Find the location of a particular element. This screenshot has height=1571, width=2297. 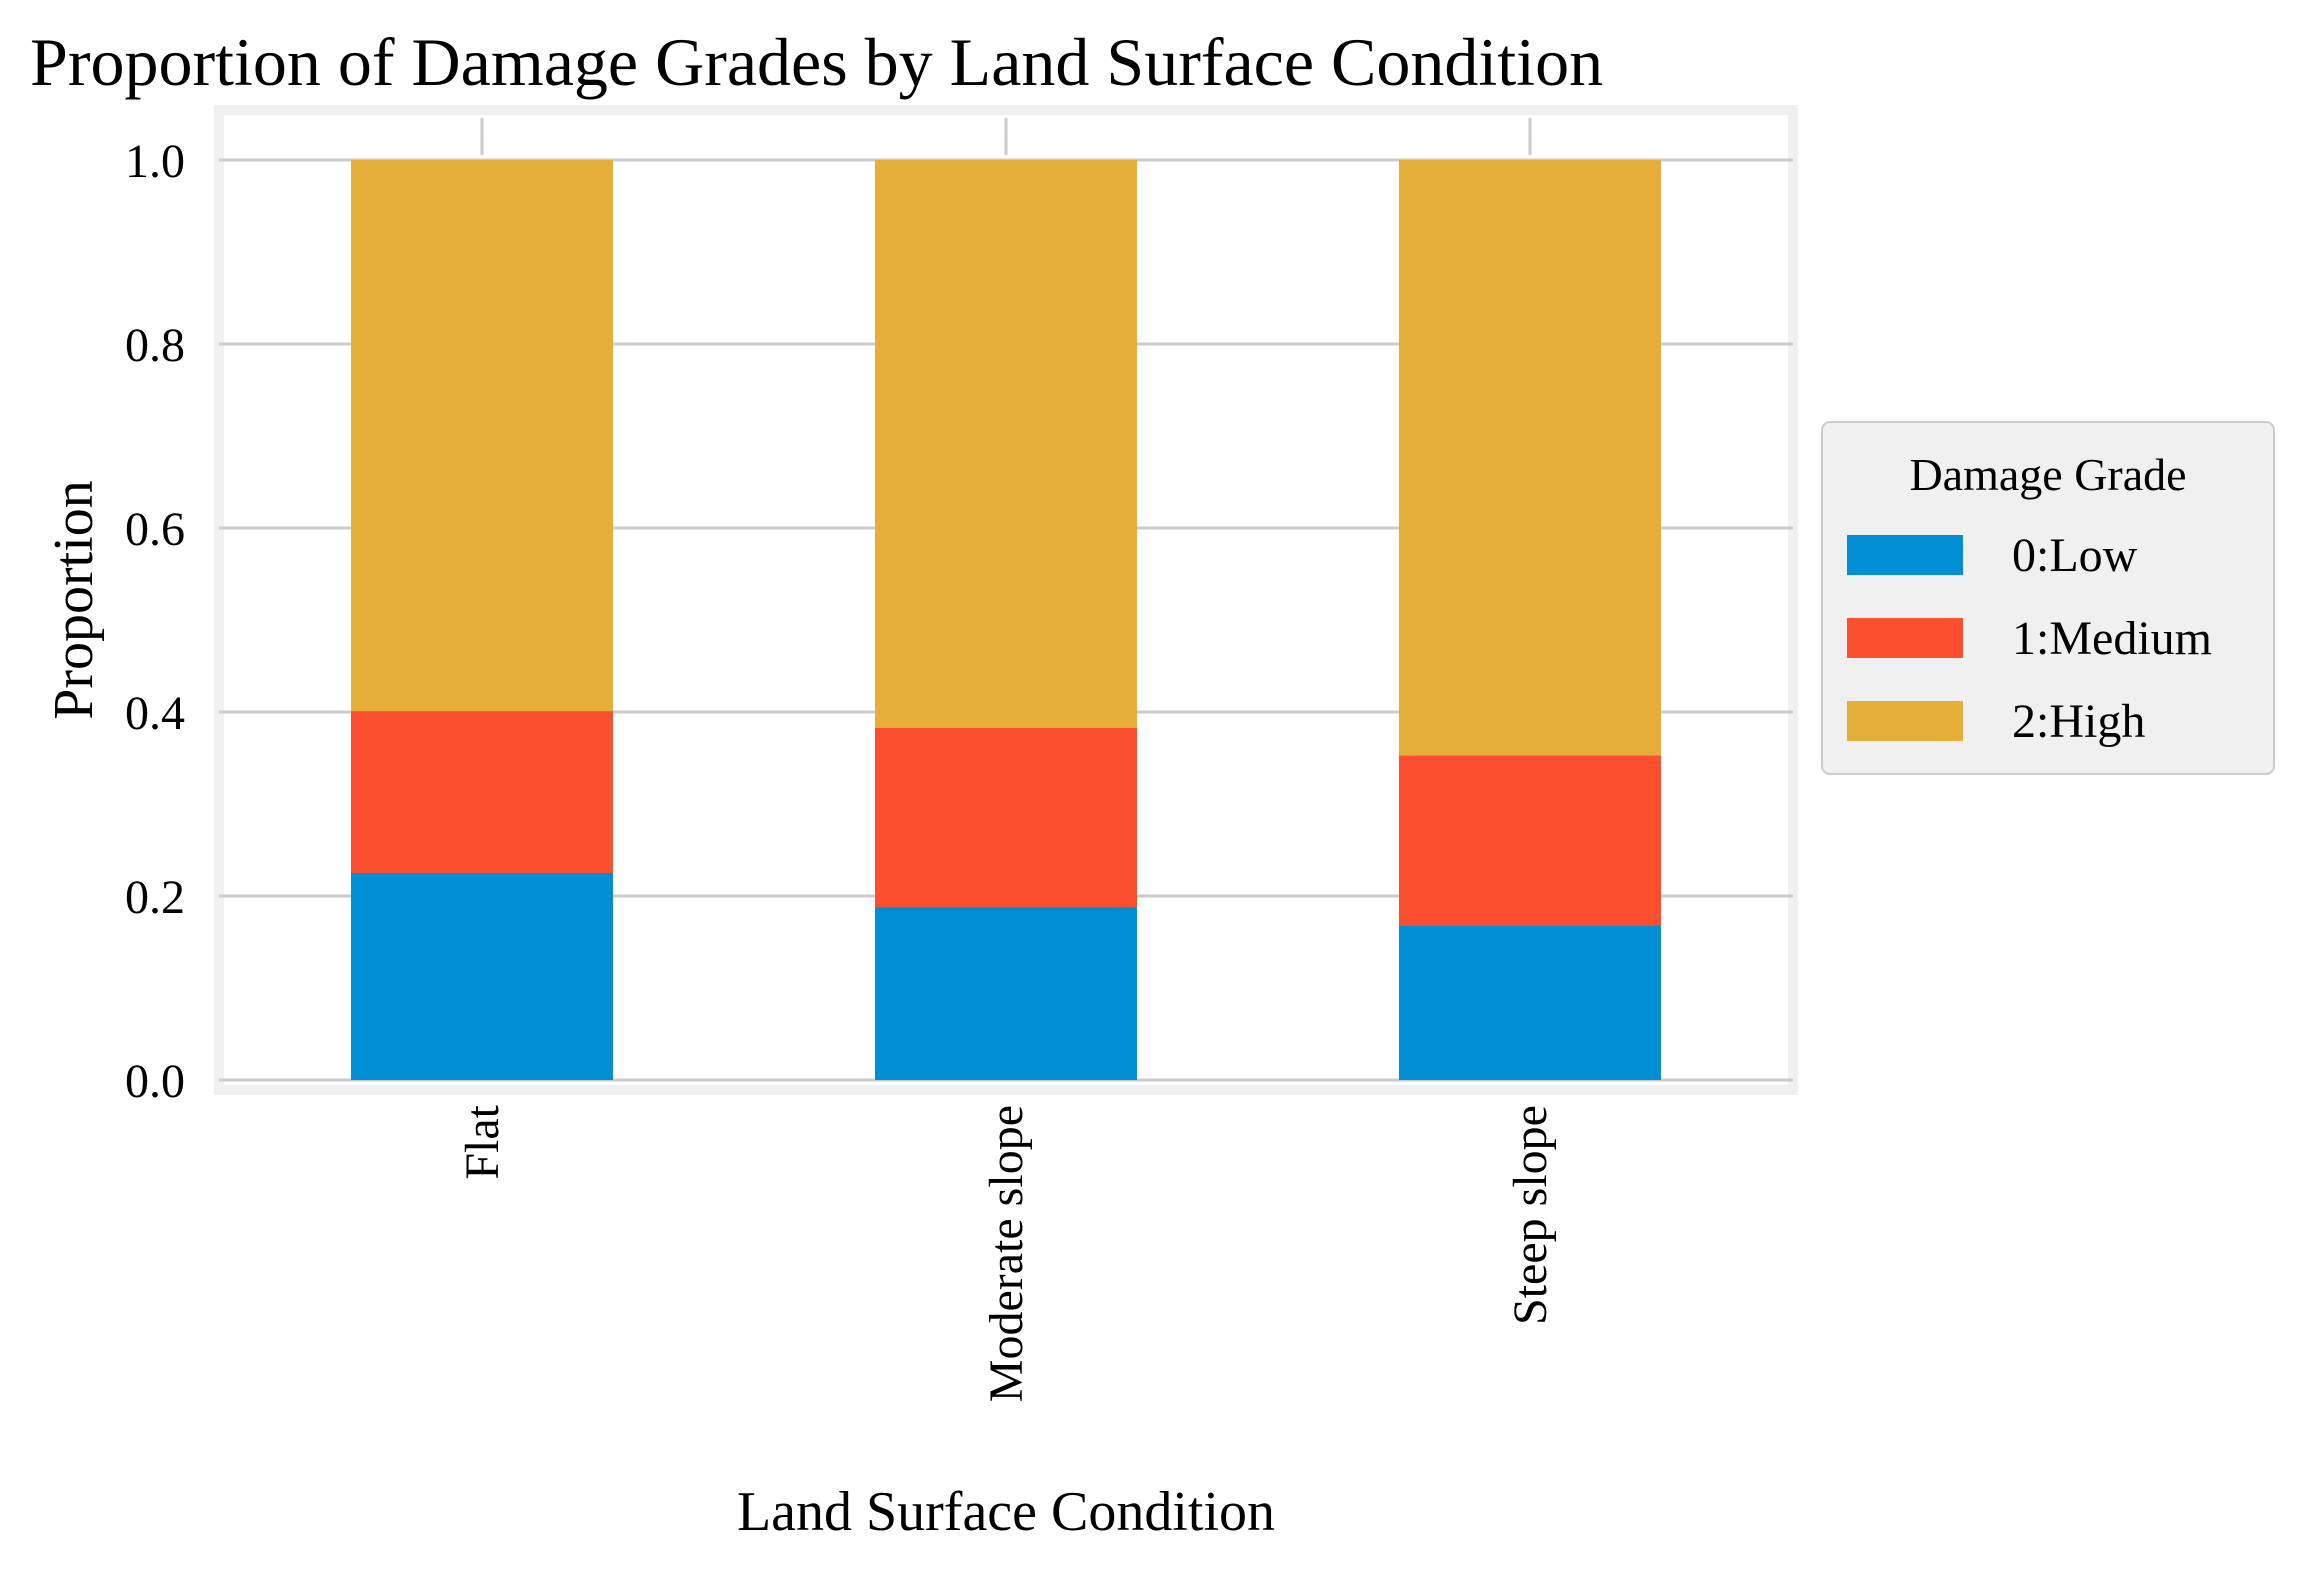

x-tick-label: Moderate slope is located at coordinates (1006, 1253).